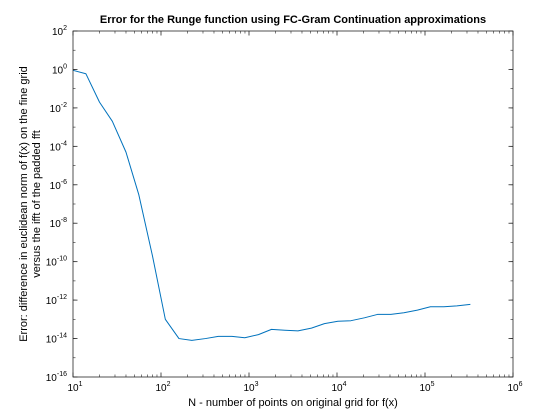 This screenshot has width=560, height=420. Describe the element at coordinates (250, 387) in the screenshot. I see `x-tick-label: 10³` at that location.